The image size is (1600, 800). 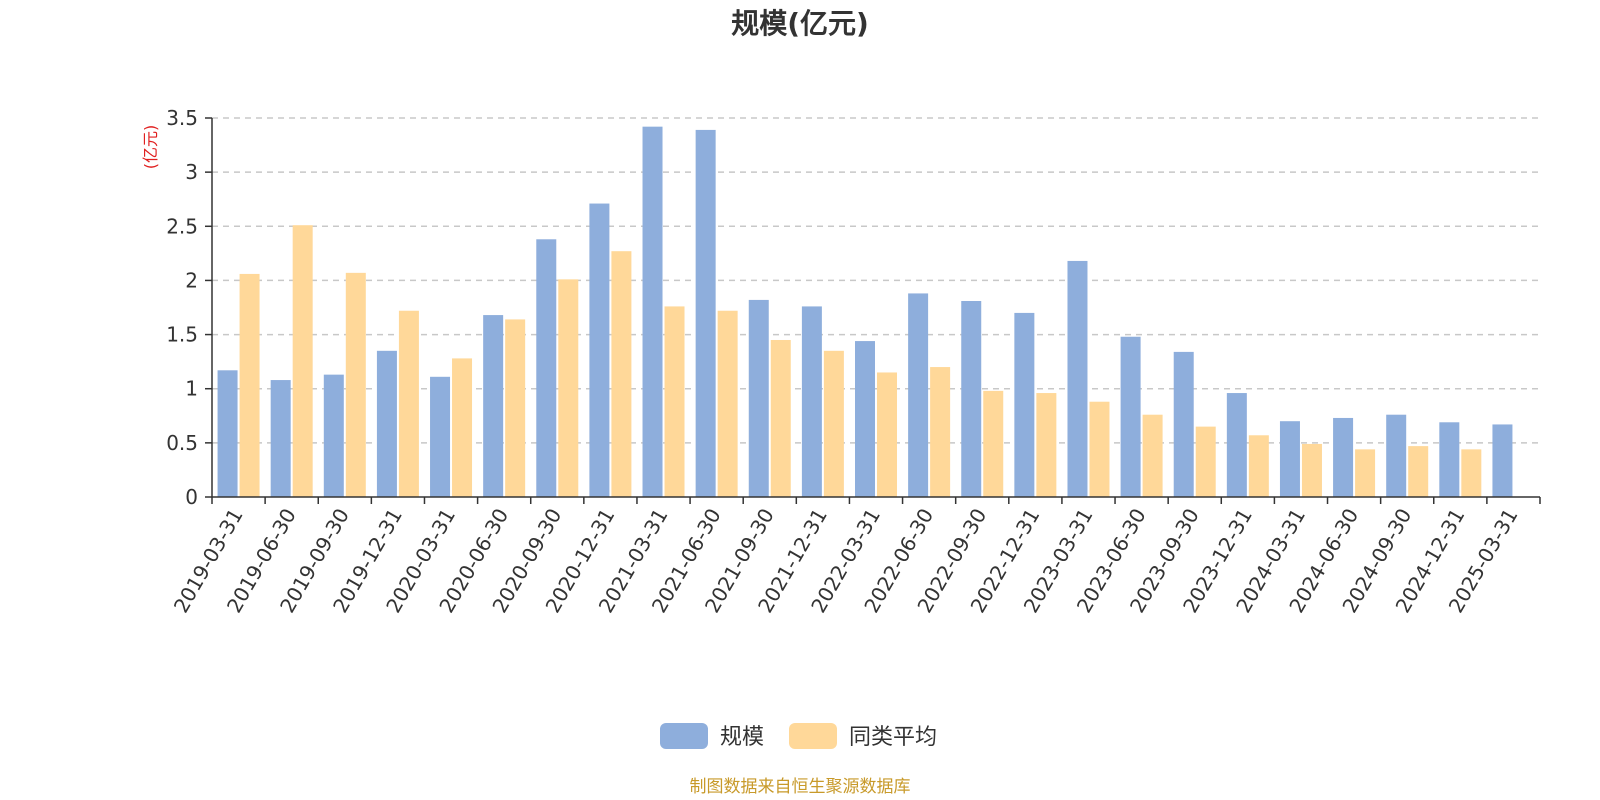 I want to click on y-tick-label: 1.5, so click(x=182, y=335).